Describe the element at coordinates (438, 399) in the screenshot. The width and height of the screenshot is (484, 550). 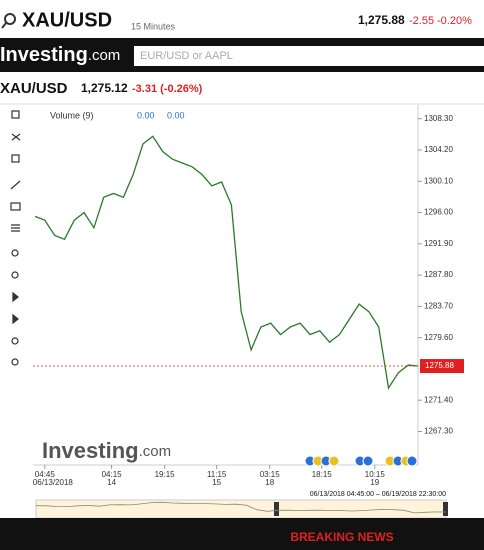
I see `y-tick-label: 1271.40` at that location.